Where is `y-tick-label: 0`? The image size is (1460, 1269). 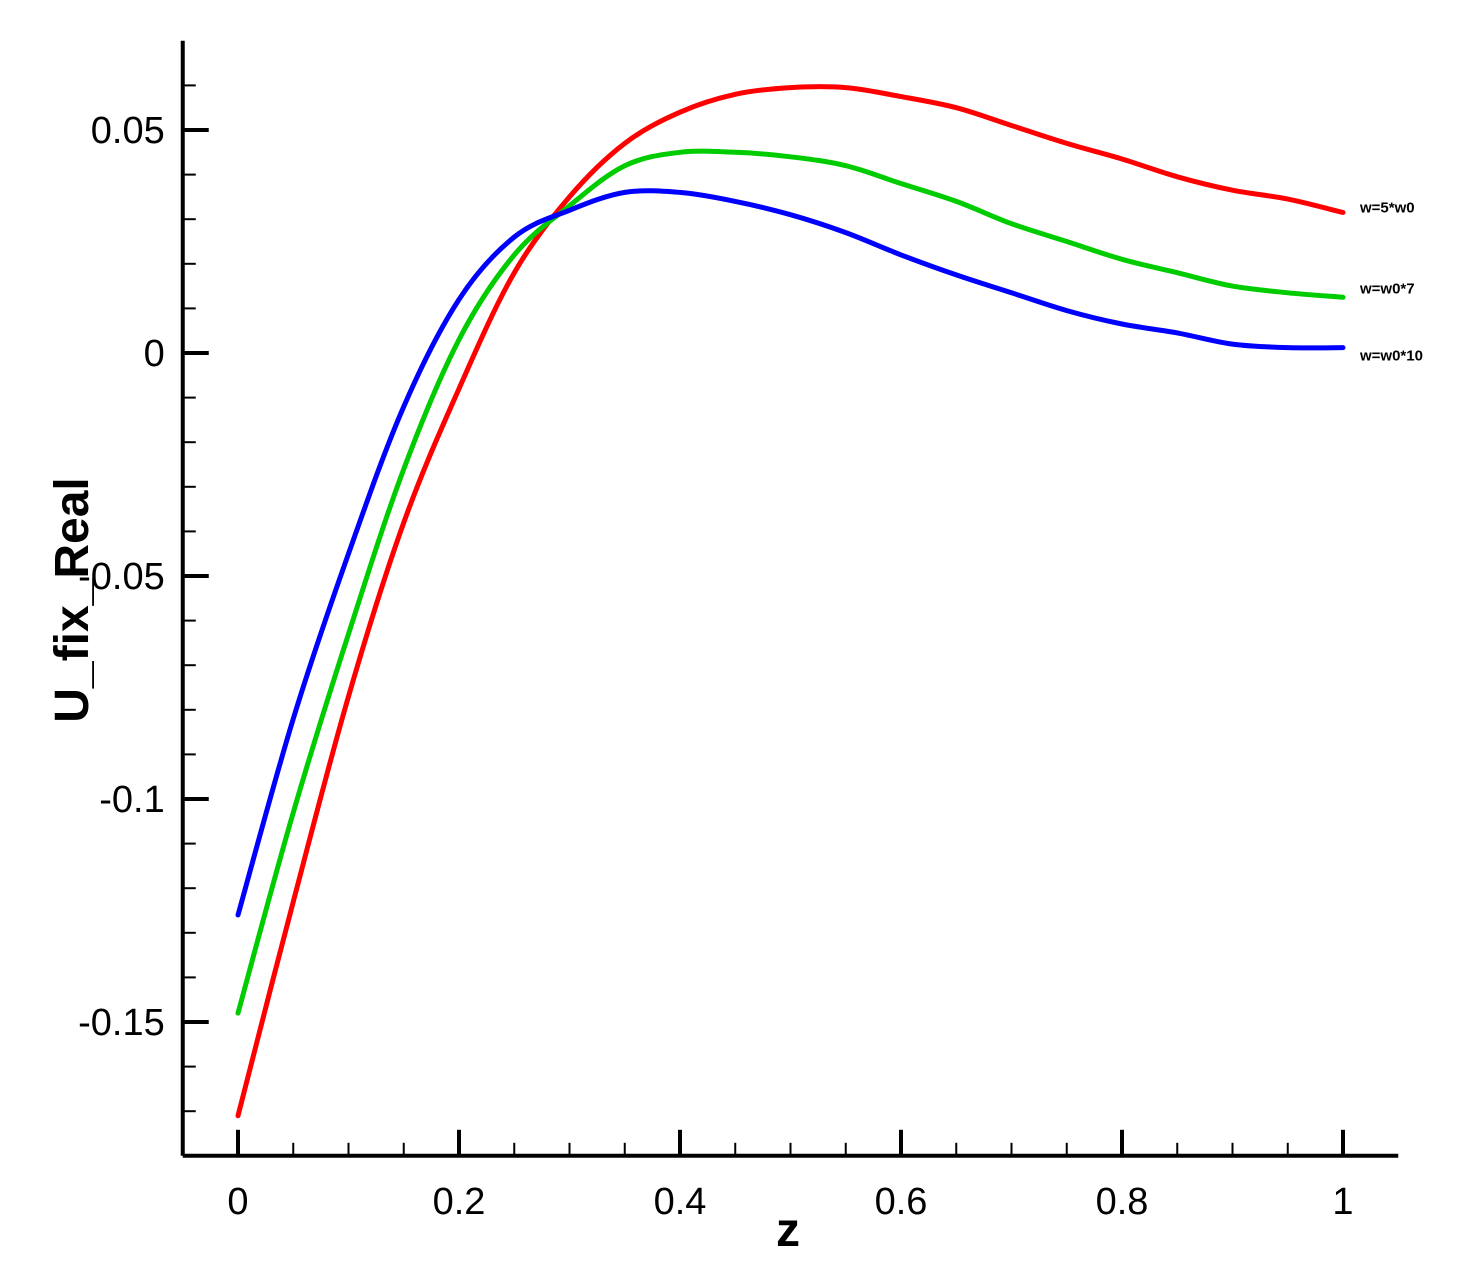
y-tick-label: 0 is located at coordinates (154, 354).